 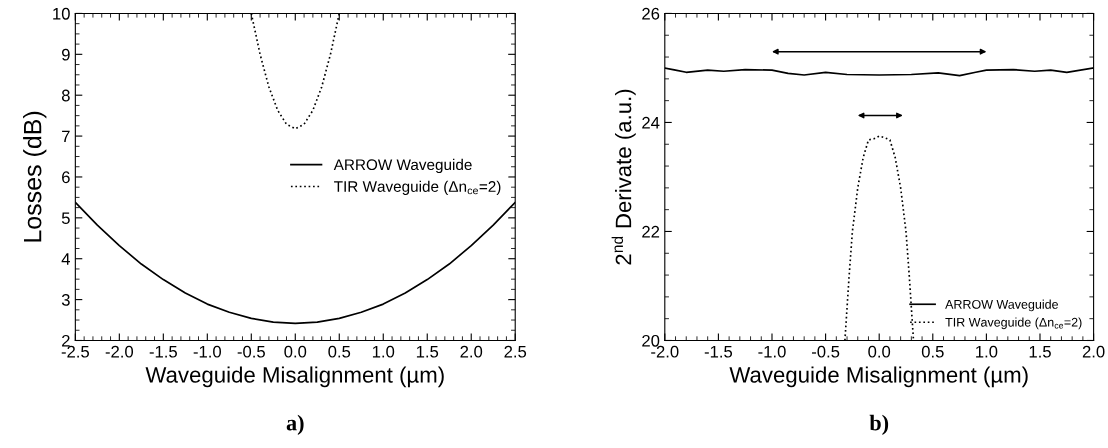 I want to click on y-axis-title: Losses (dB), so click(x=35, y=176).